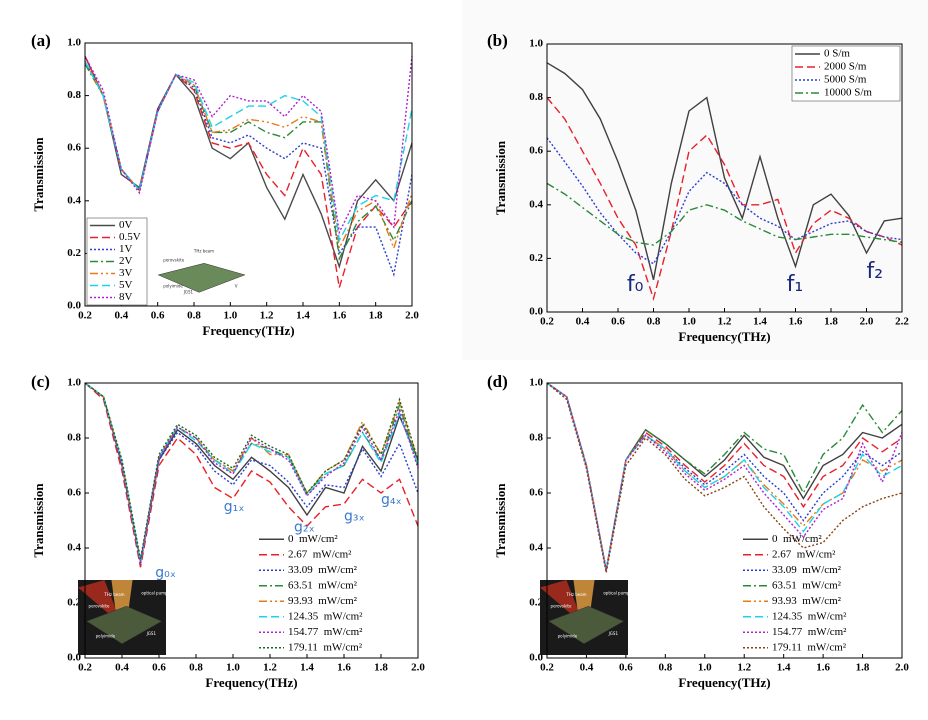 The image size is (928, 720). I want to click on legend-label: 33.09 mW/cm², so click(807, 570).